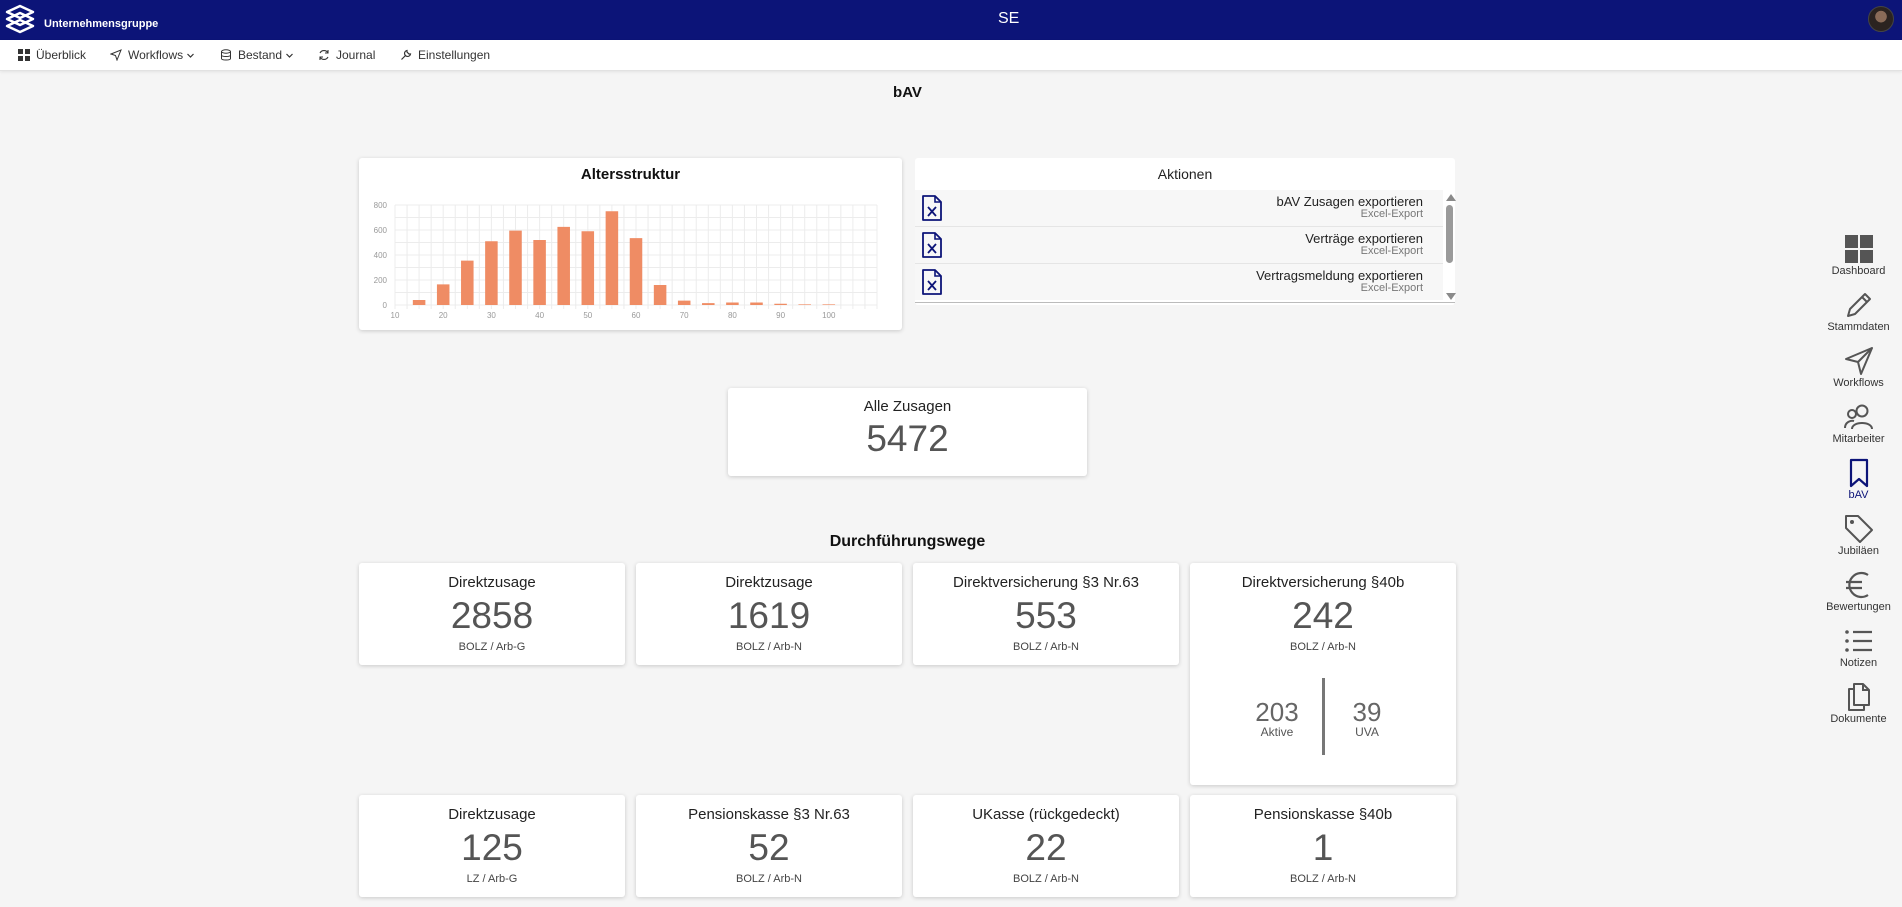 Image resolution: width=1902 pixels, height=907 pixels. I want to click on brand-name: Unternehmensgruppe, so click(101, 24).